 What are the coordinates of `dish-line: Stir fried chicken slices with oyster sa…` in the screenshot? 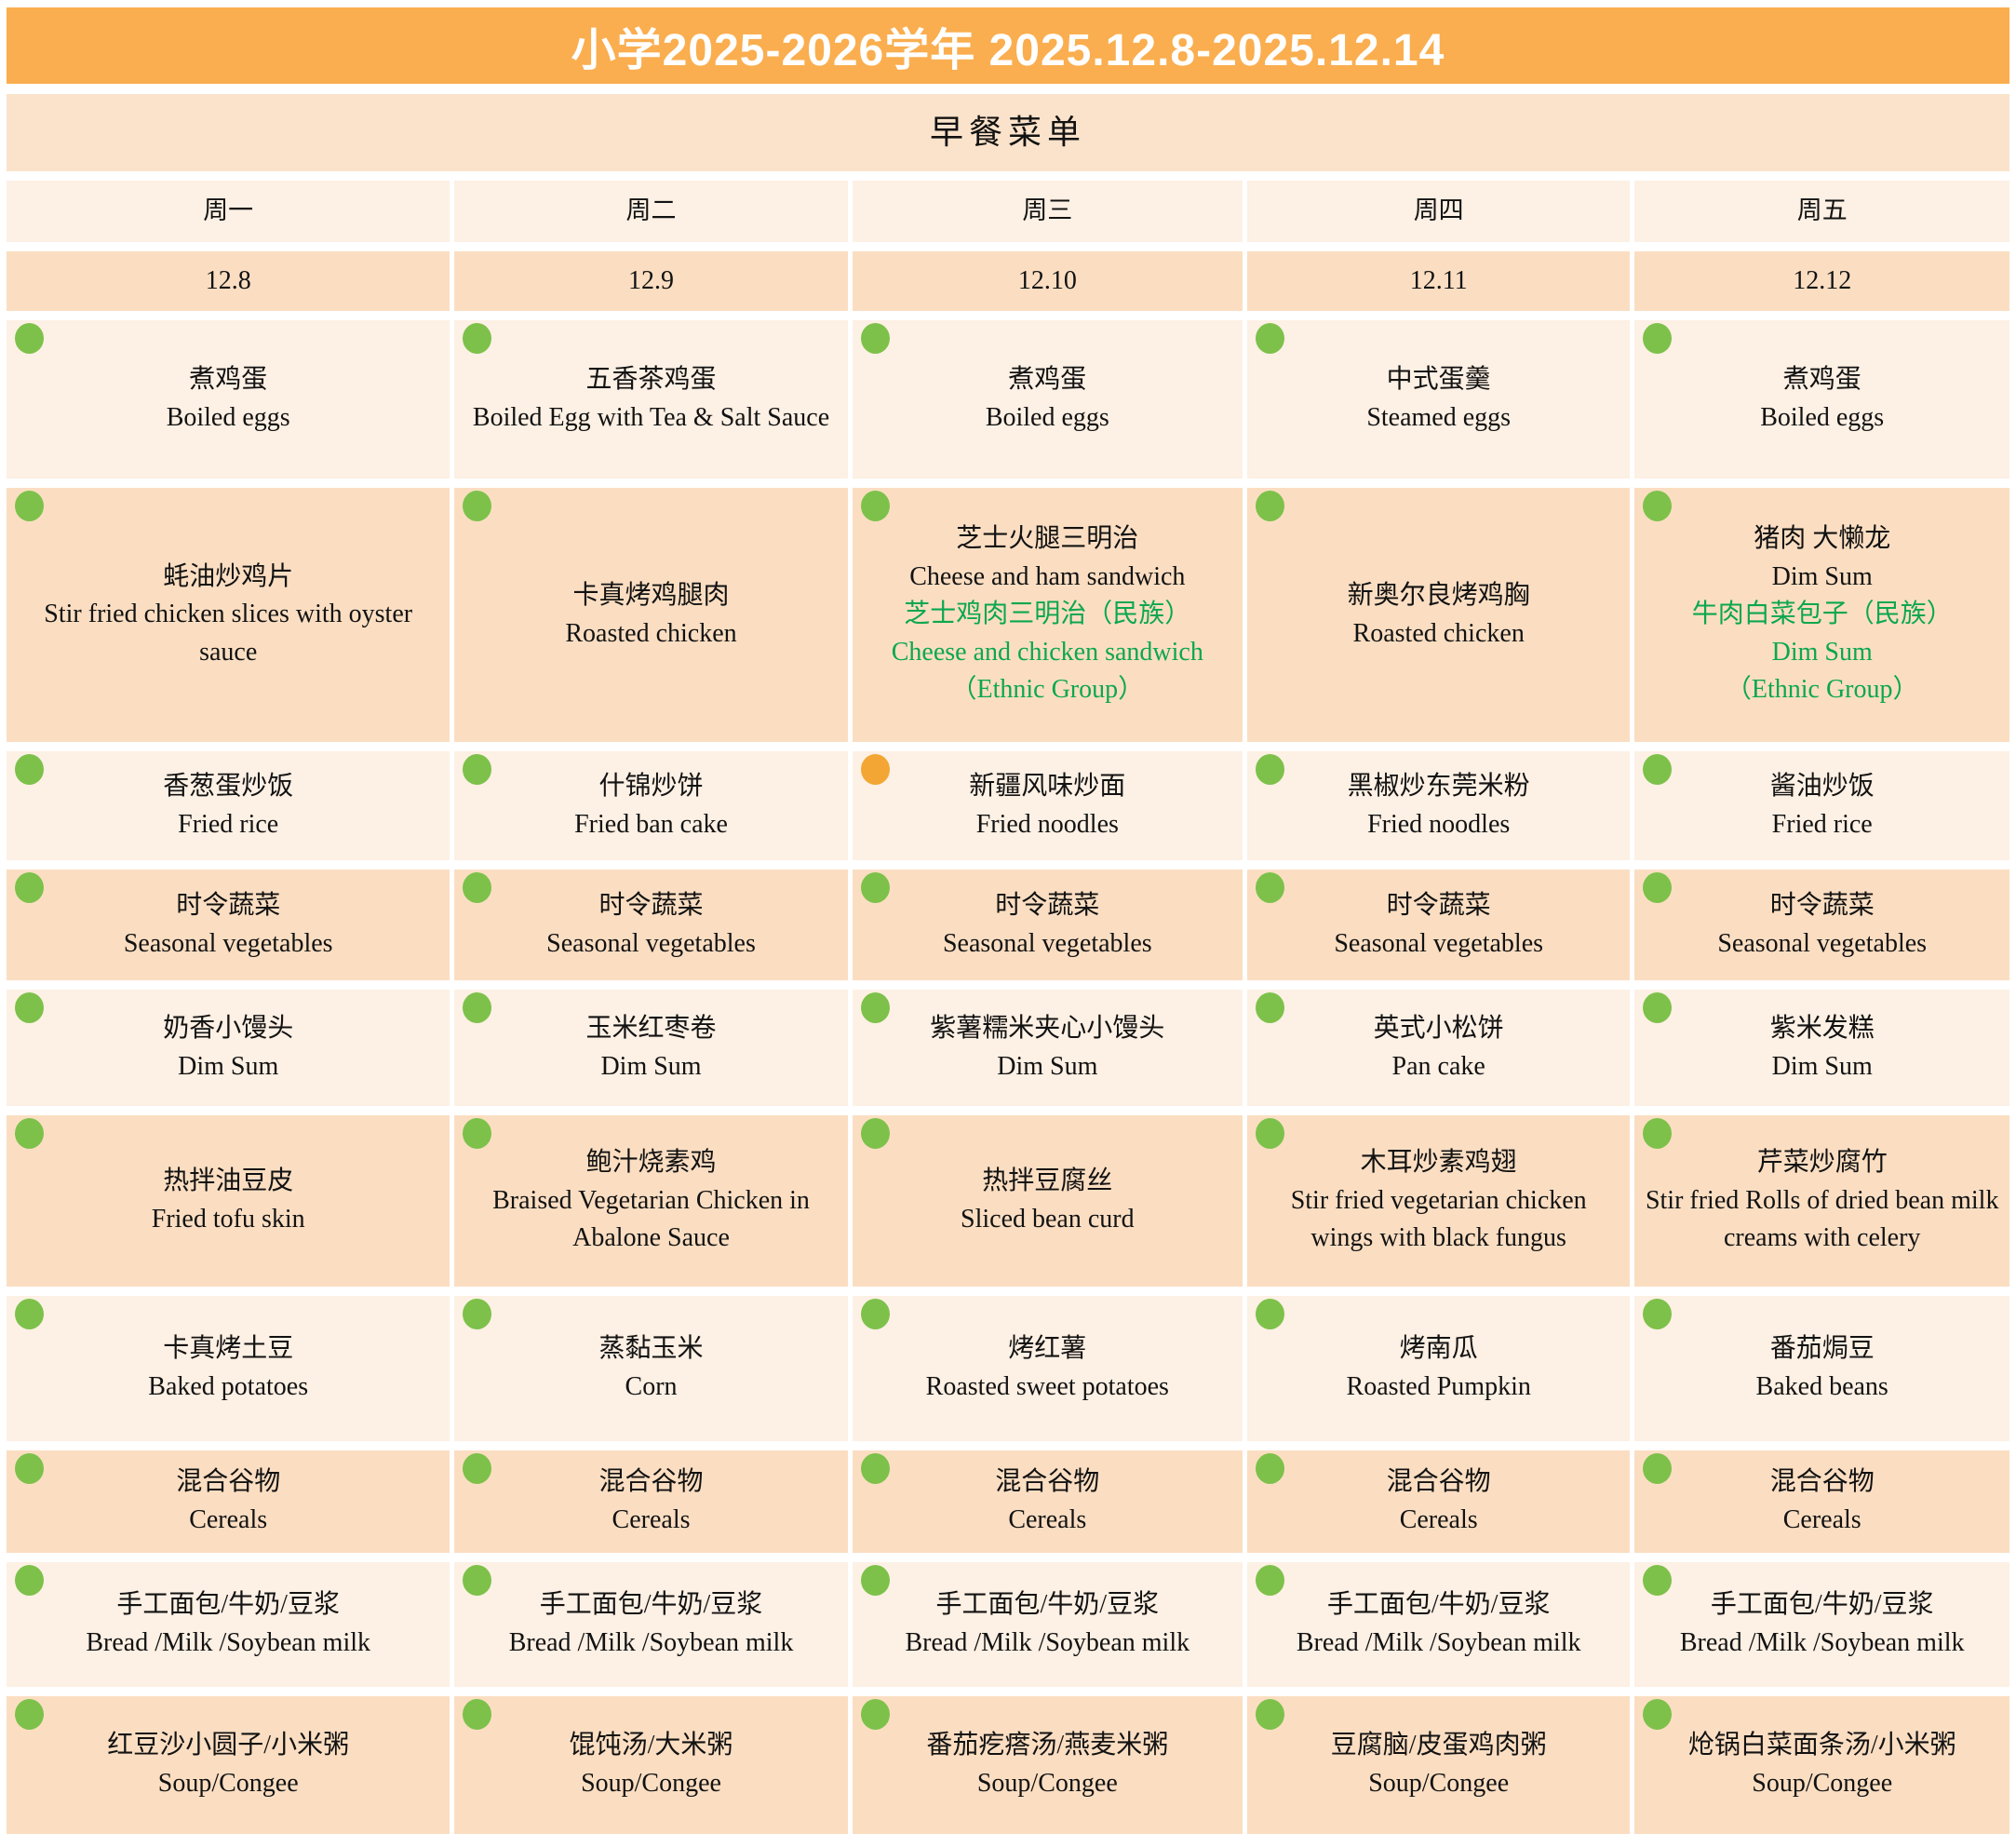 It's located at (228, 633).